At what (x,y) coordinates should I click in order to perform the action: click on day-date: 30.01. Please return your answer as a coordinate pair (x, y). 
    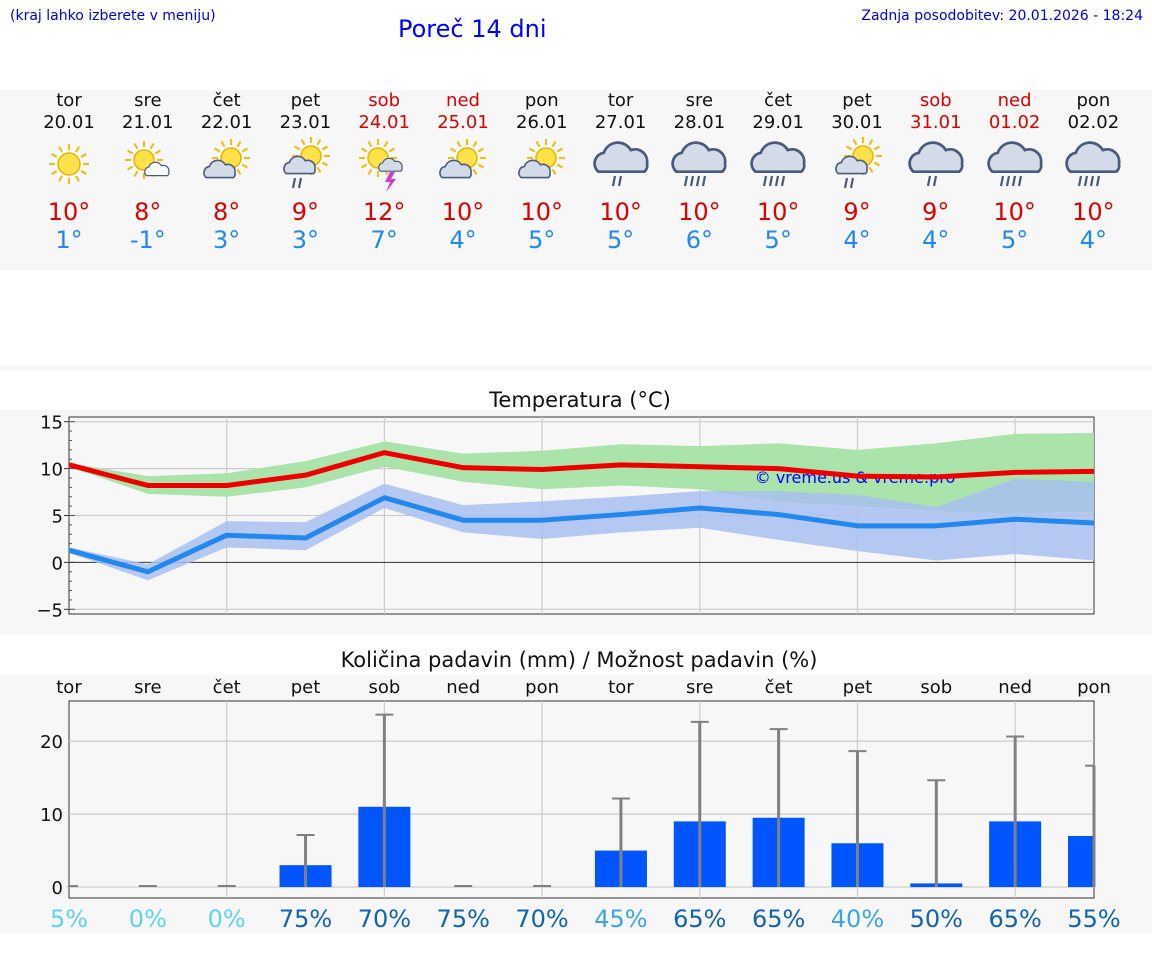
    Looking at the image, I should click on (857, 122).